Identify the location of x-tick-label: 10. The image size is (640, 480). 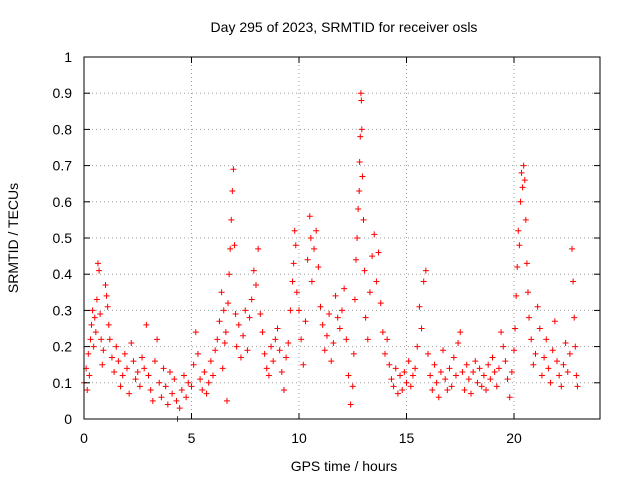
(299, 438).